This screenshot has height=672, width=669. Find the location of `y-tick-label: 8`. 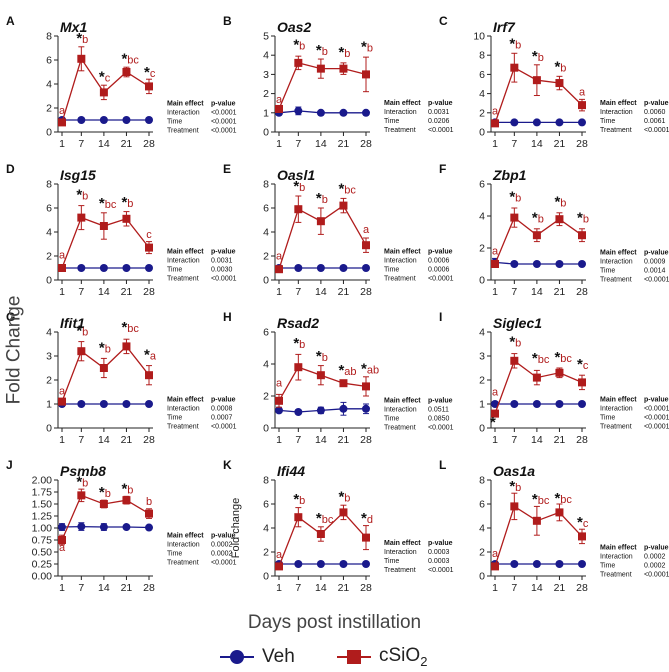

y-tick-label: 8 is located at coordinates (482, 56).